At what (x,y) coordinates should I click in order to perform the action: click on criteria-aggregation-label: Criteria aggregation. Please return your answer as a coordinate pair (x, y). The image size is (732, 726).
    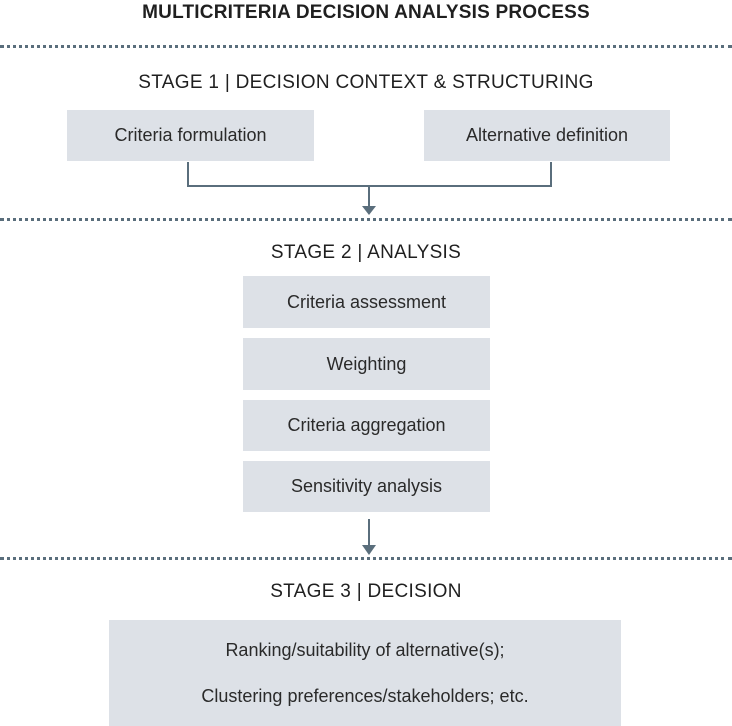
    Looking at the image, I should click on (366, 425).